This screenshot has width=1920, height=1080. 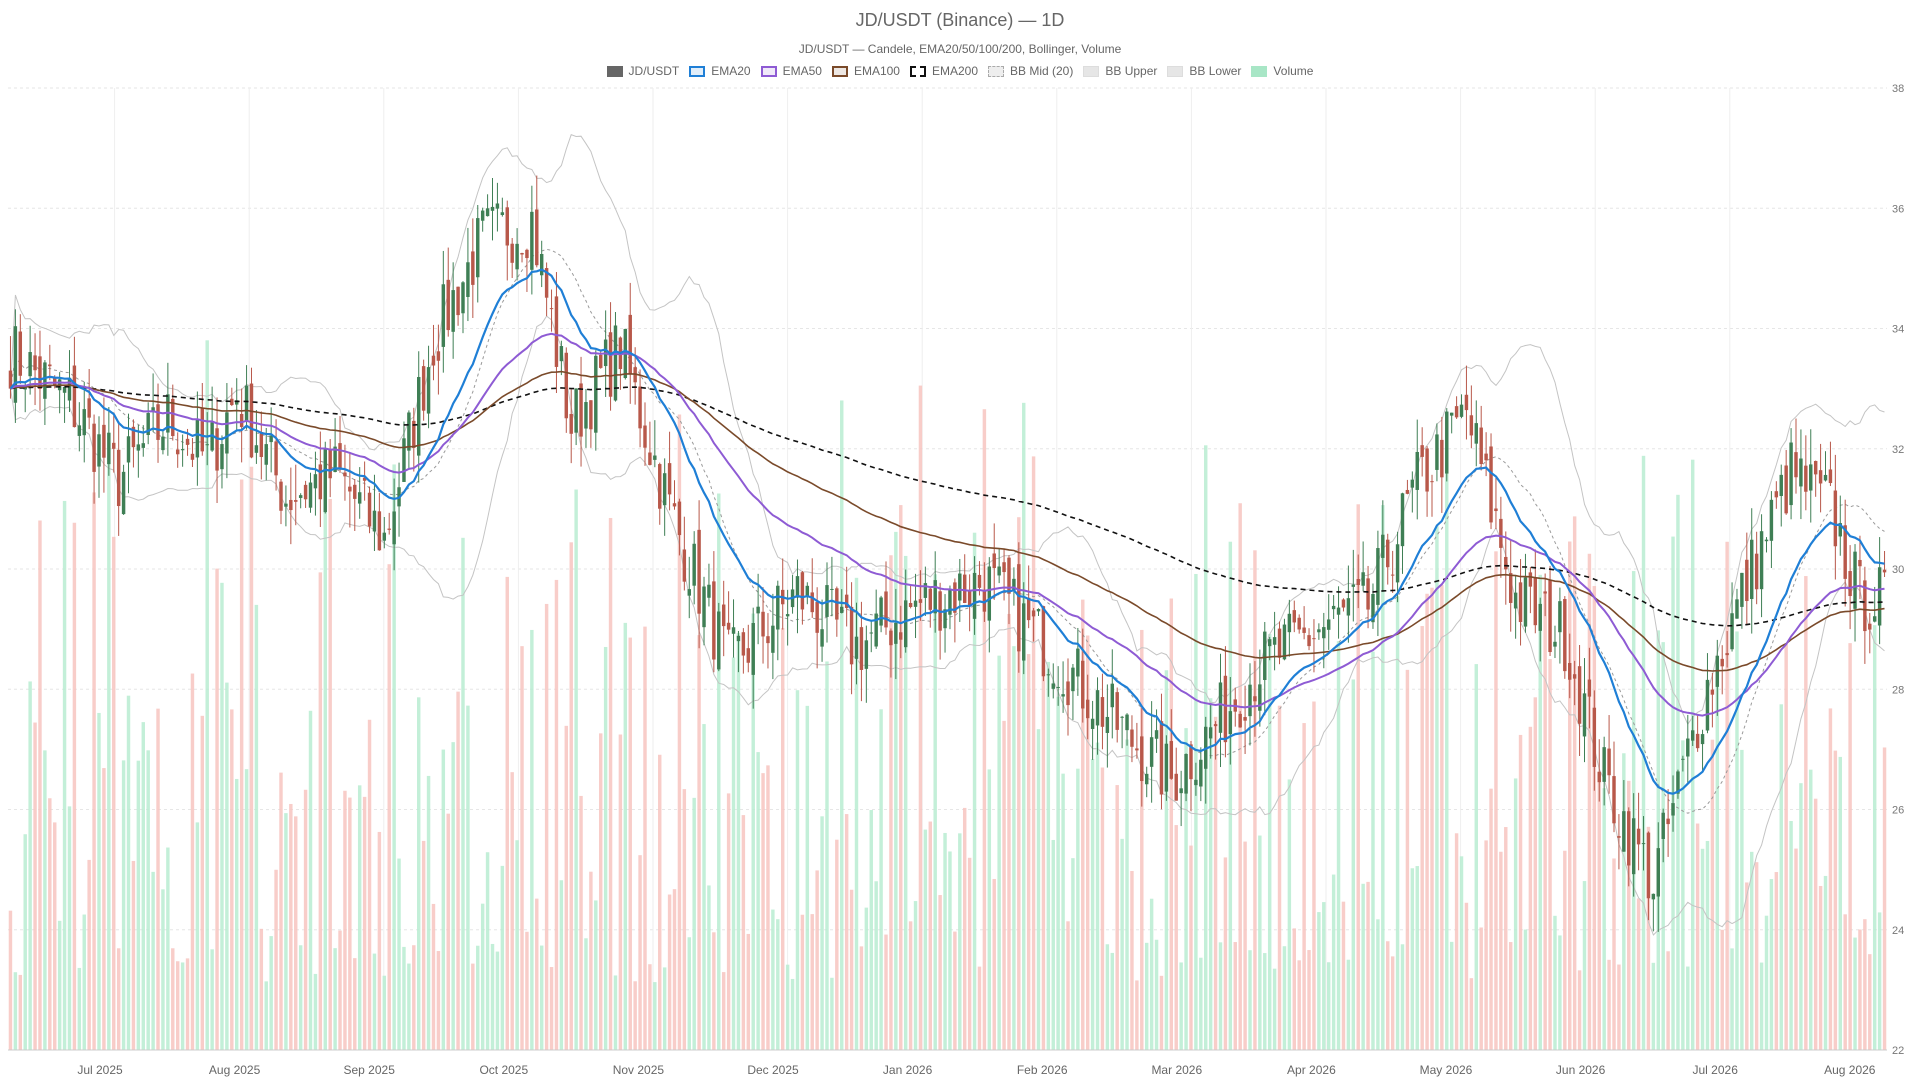 I want to click on legend-item-0: JD/USDT, so click(x=642, y=71).